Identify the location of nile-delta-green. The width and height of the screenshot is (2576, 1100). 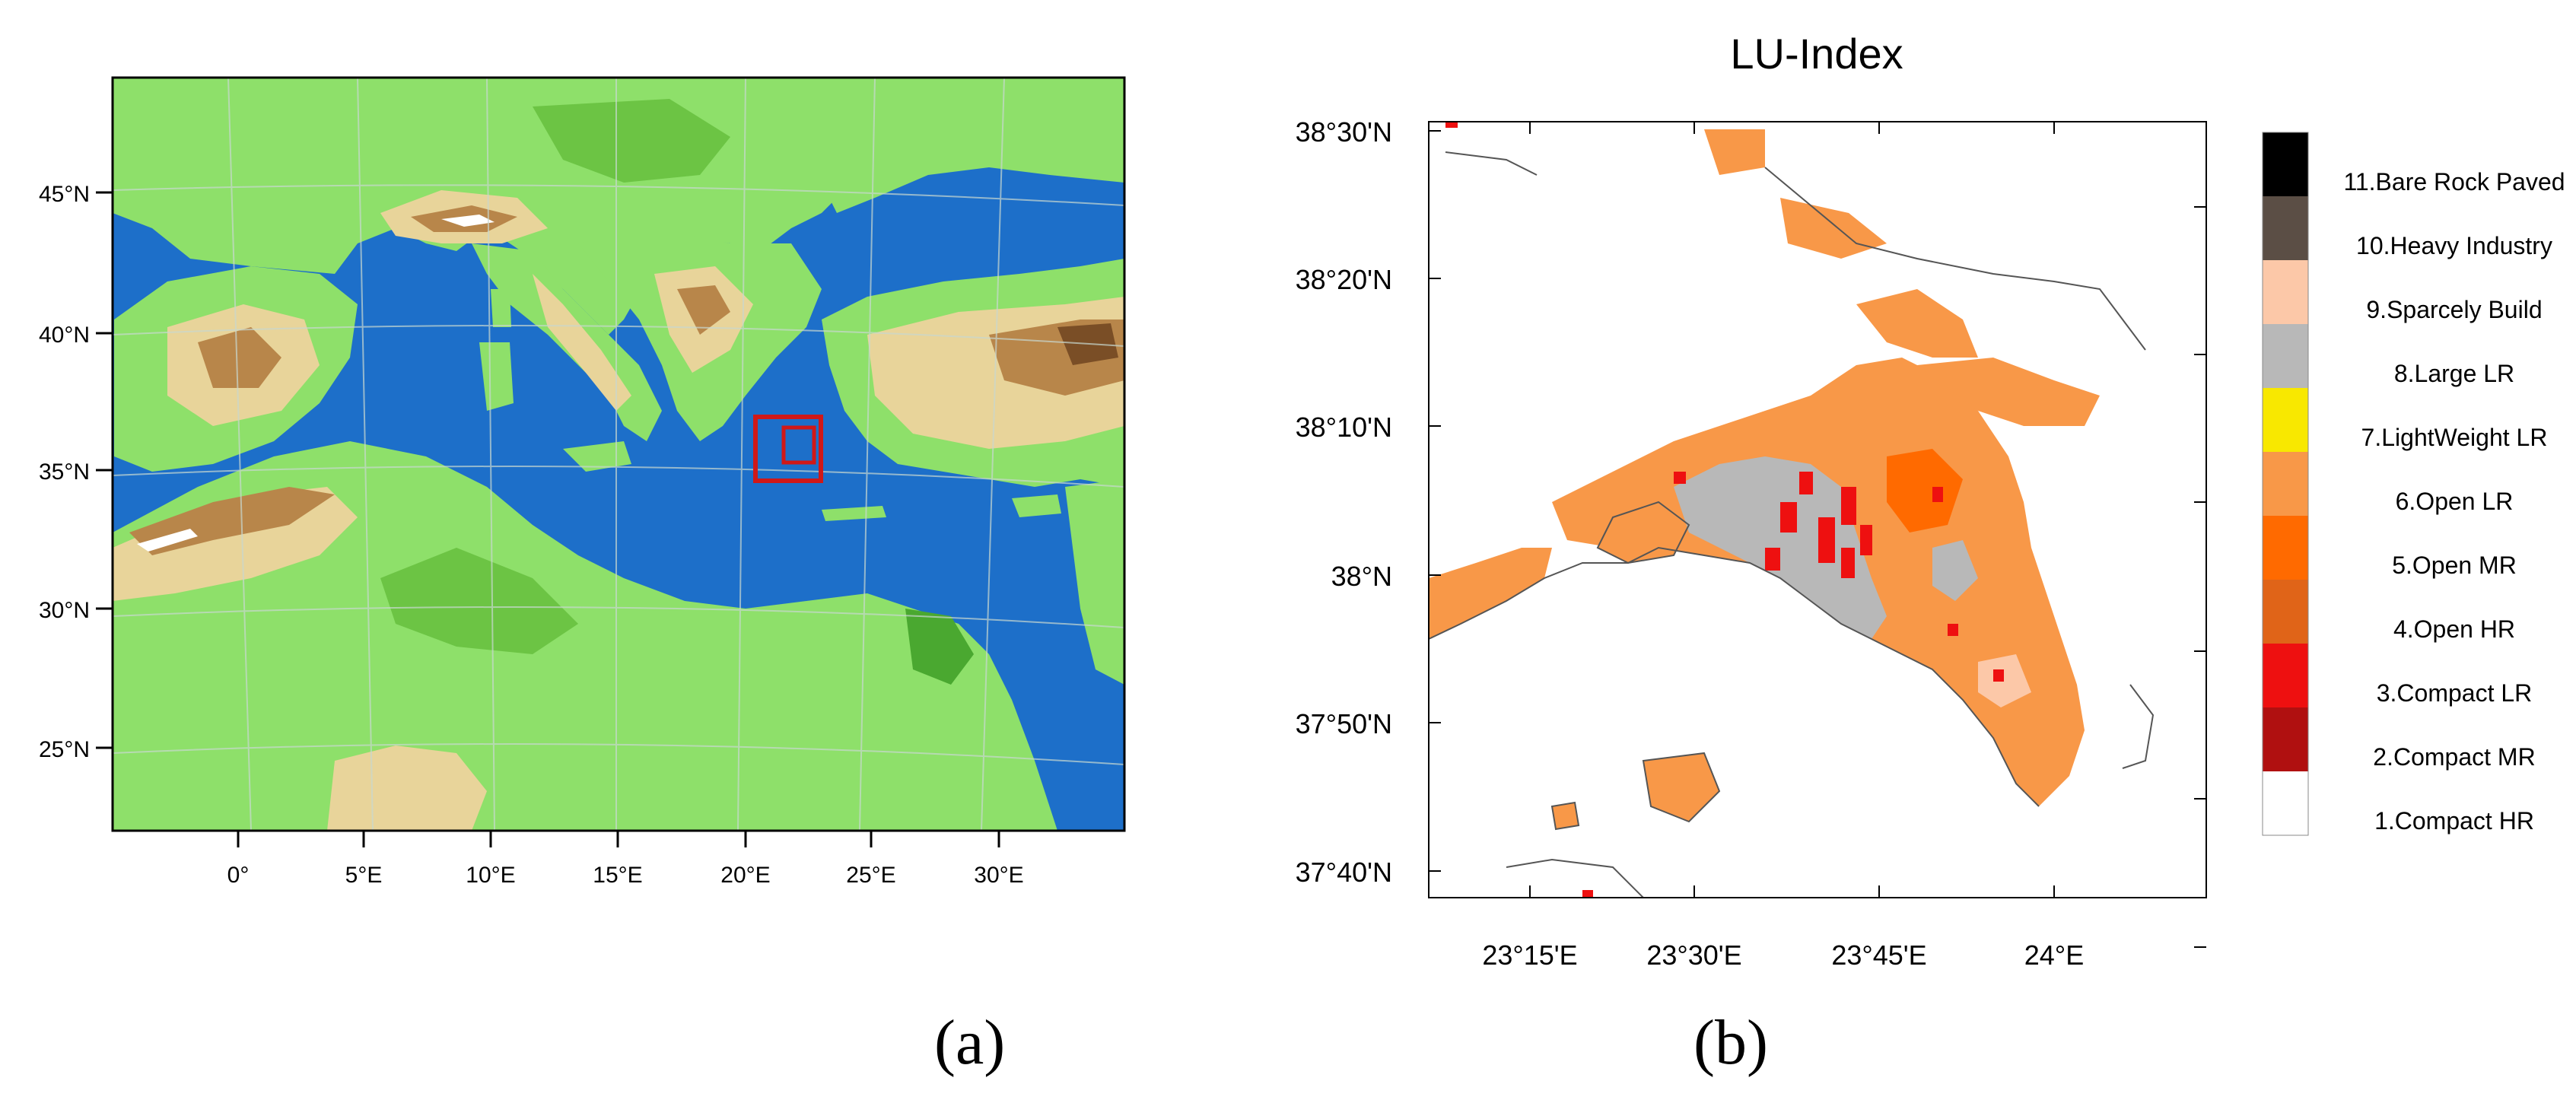
(939, 647).